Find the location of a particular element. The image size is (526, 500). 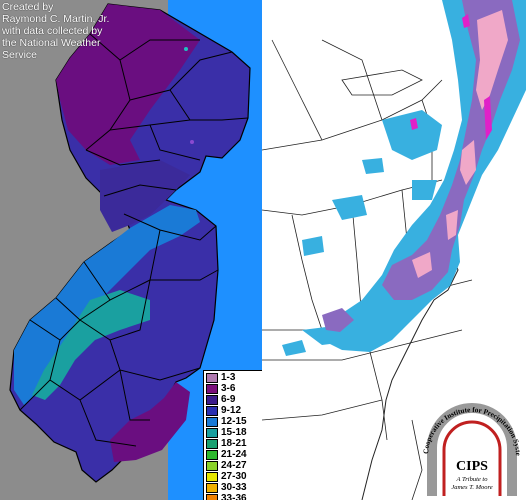

legend-label: 1-3 is located at coordinates (228, 377).